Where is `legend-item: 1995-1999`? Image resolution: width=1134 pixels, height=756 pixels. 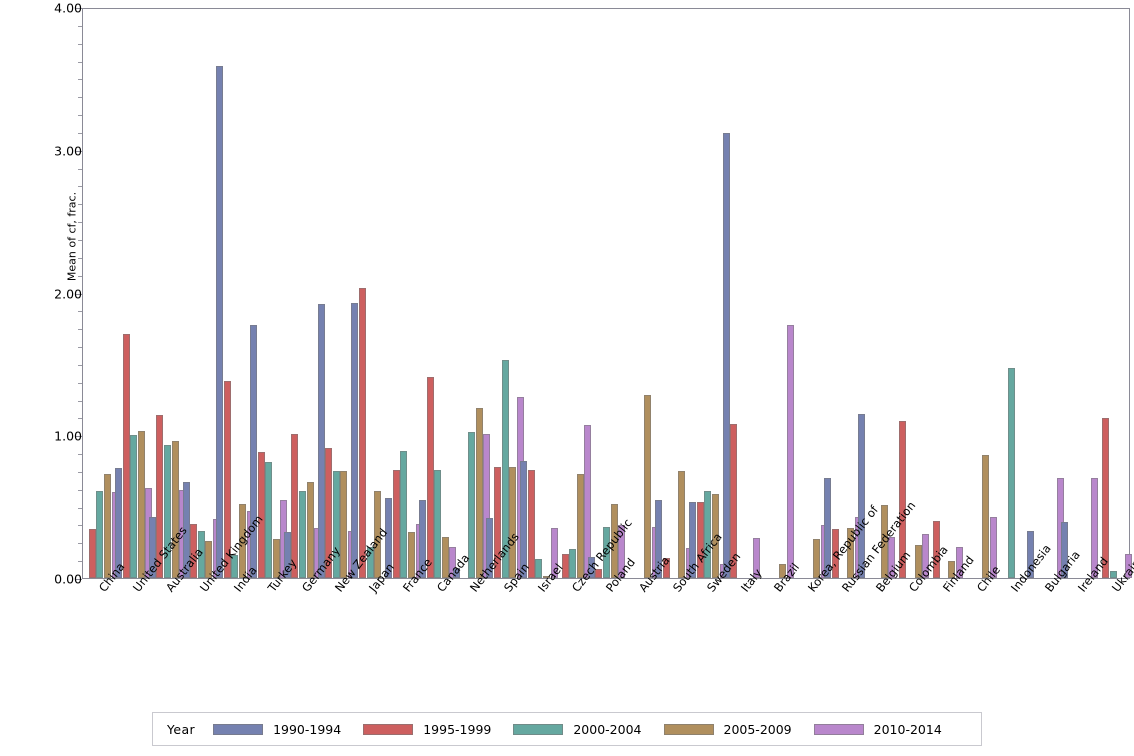 legend-item: 1995-1999 is located at coordinates (427, 729).